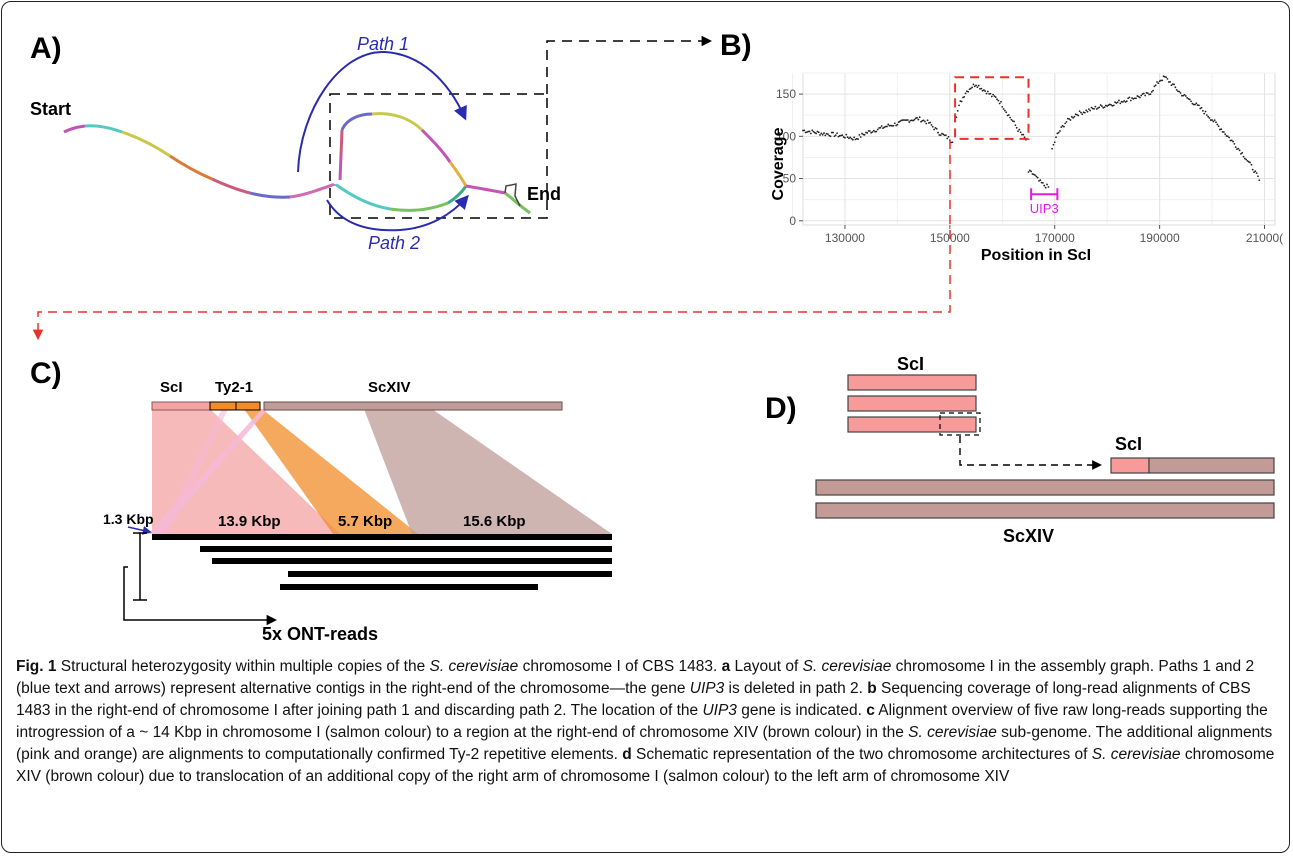  I want to click on segment-label-2: 13.9 Kbp, so click(249, 521).